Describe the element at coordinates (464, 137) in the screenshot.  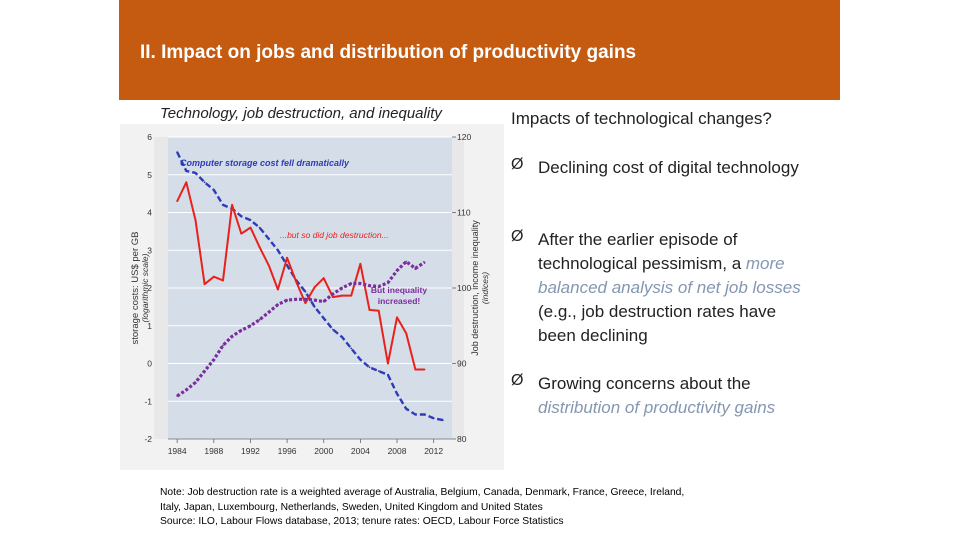
I see `right-tick-label: 120` at that location.